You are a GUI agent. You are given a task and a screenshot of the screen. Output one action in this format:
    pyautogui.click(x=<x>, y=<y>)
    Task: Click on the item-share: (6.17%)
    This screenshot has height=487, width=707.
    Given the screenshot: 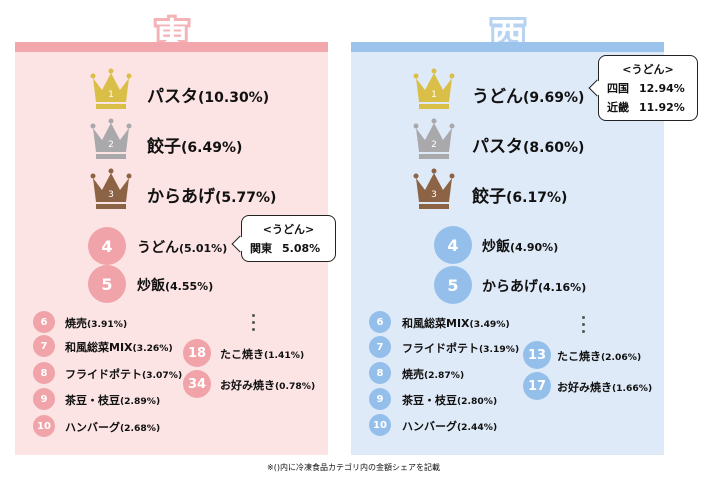 What is the action you would take?
    pyautogui.click(x=537, y=198)
    